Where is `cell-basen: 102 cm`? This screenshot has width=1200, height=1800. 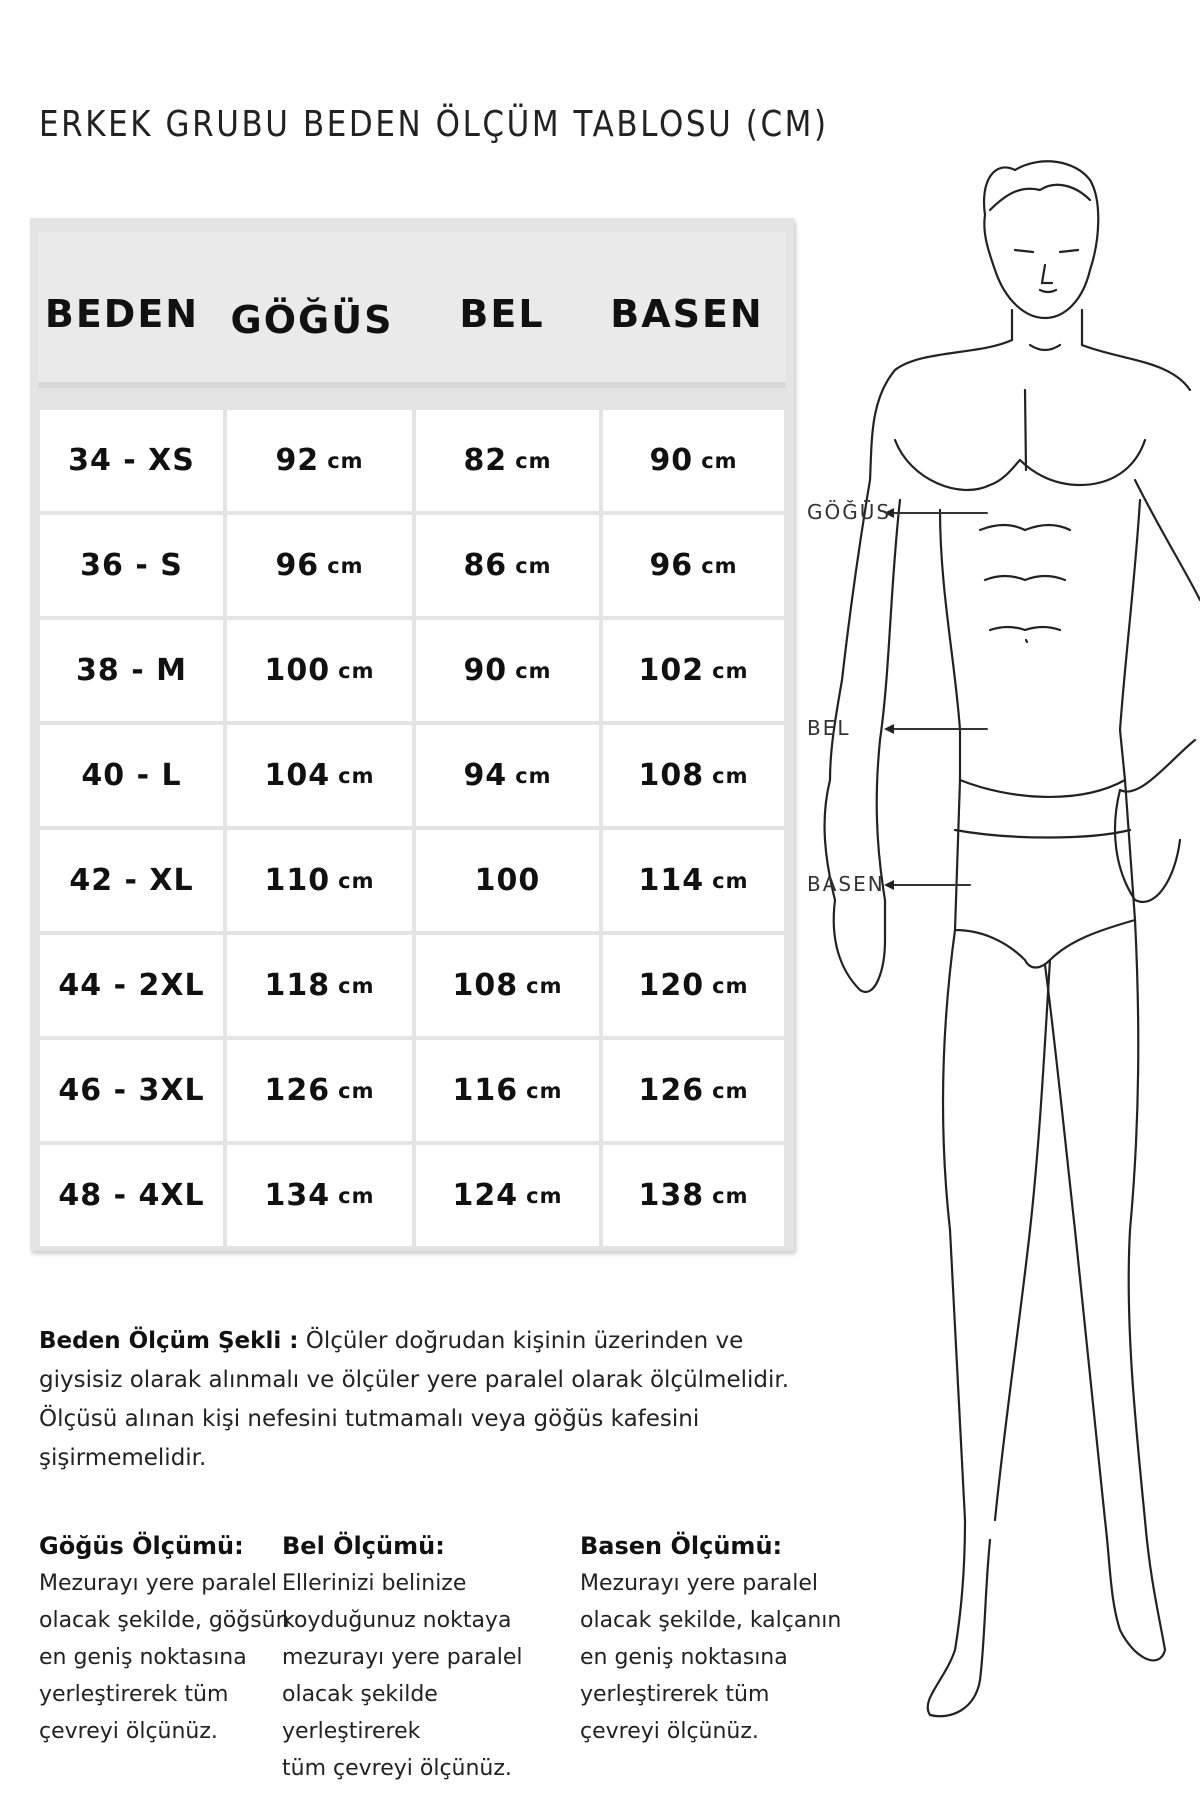
cell-basen: 102 cm is located at coordinates (693, 670).